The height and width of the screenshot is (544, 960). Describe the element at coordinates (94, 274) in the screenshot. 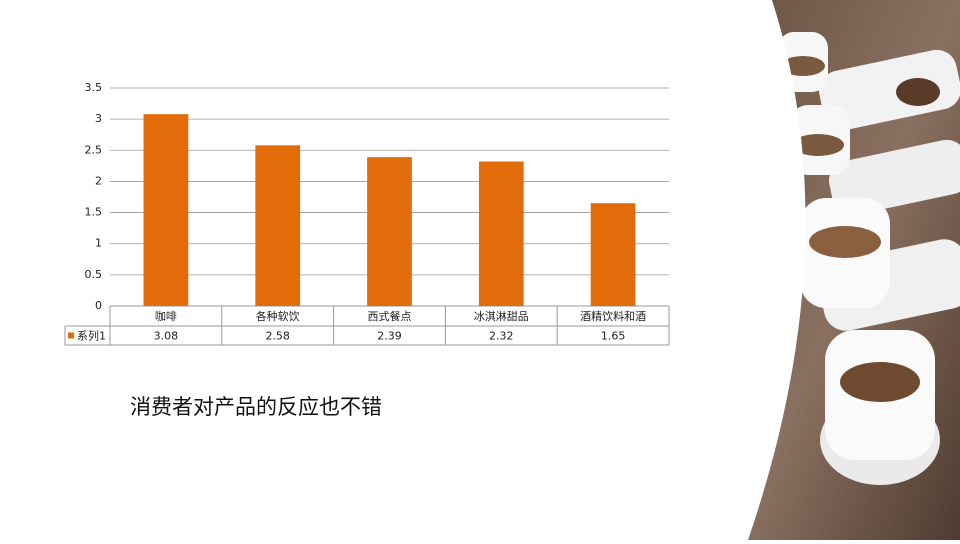

I see `y-tick-label: 0.5` at that location.